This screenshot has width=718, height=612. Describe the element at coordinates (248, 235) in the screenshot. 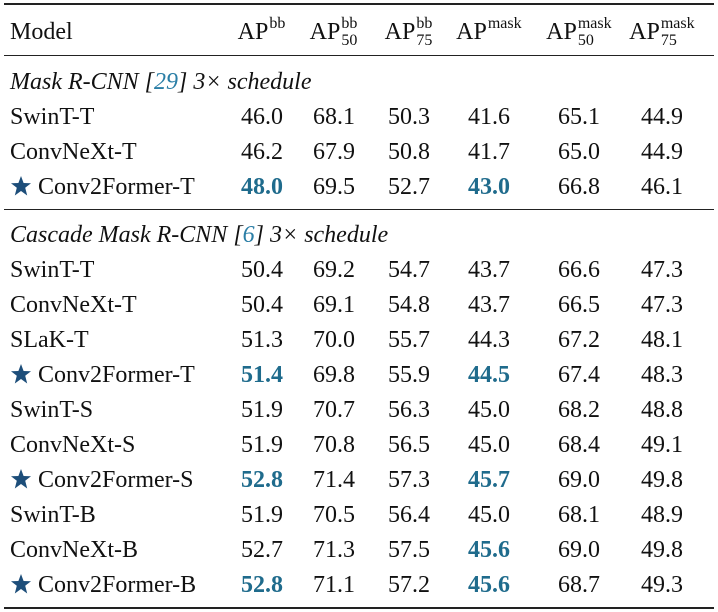

I see `citation: 6` at that location.